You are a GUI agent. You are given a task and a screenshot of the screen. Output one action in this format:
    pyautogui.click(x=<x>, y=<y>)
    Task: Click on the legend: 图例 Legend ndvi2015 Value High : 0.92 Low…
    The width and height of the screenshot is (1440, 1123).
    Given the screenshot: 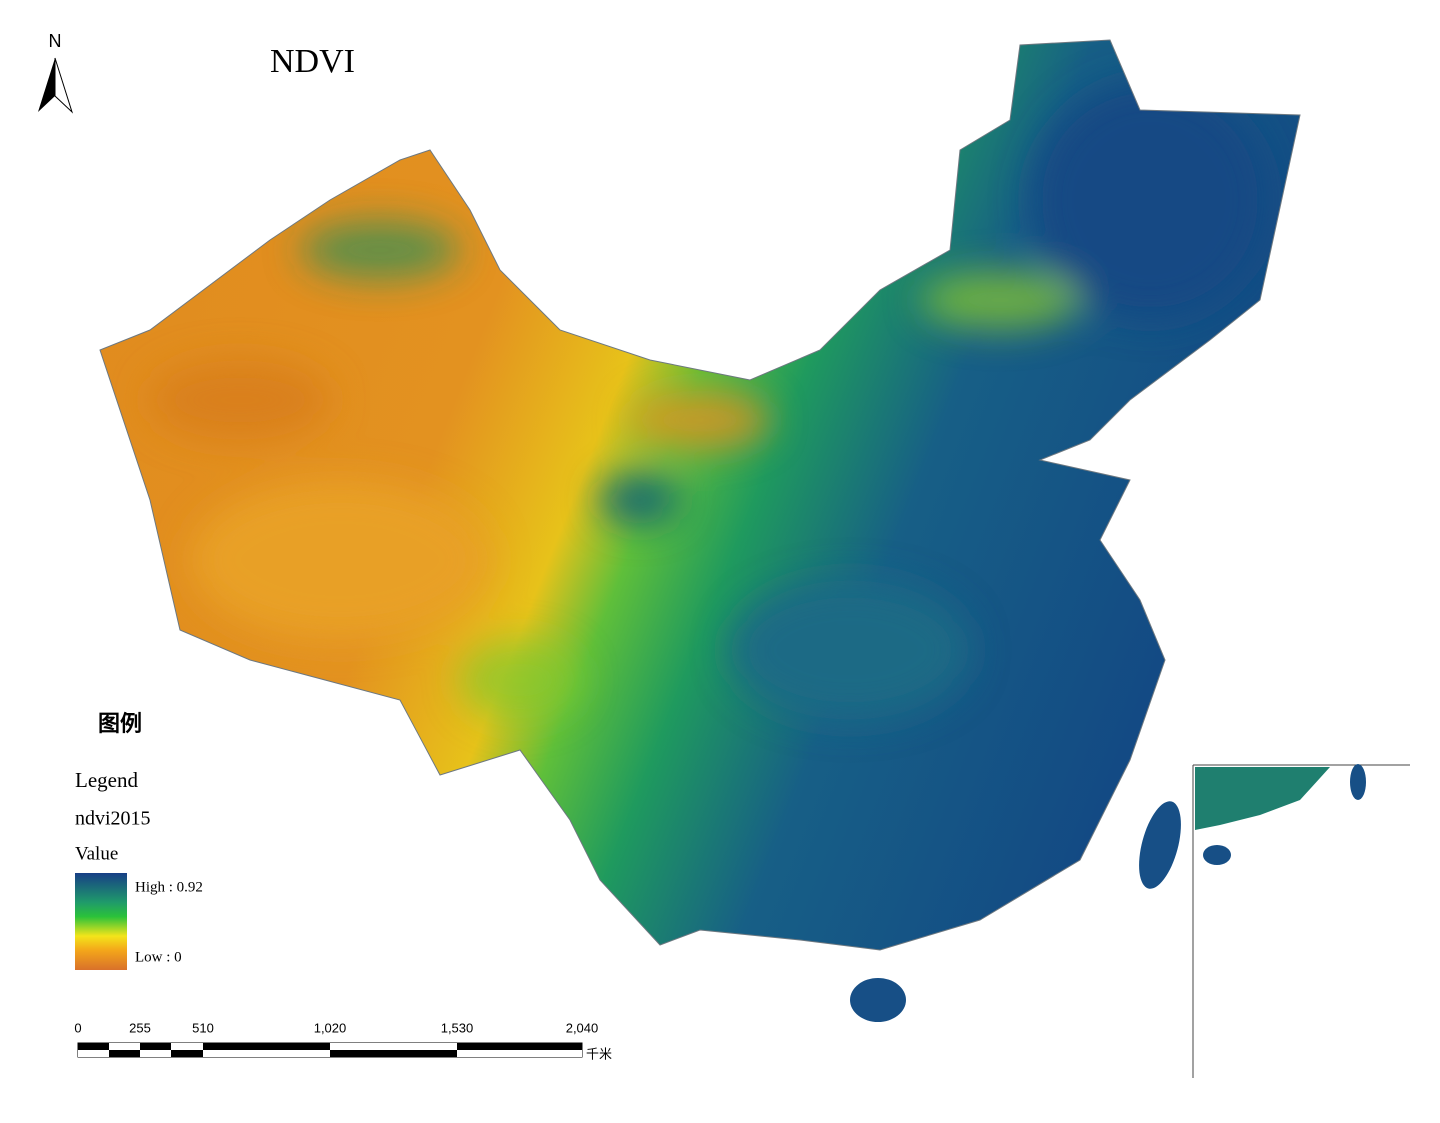 What is the action you would take?
    pyautogui.click(x=139, y=840)
    